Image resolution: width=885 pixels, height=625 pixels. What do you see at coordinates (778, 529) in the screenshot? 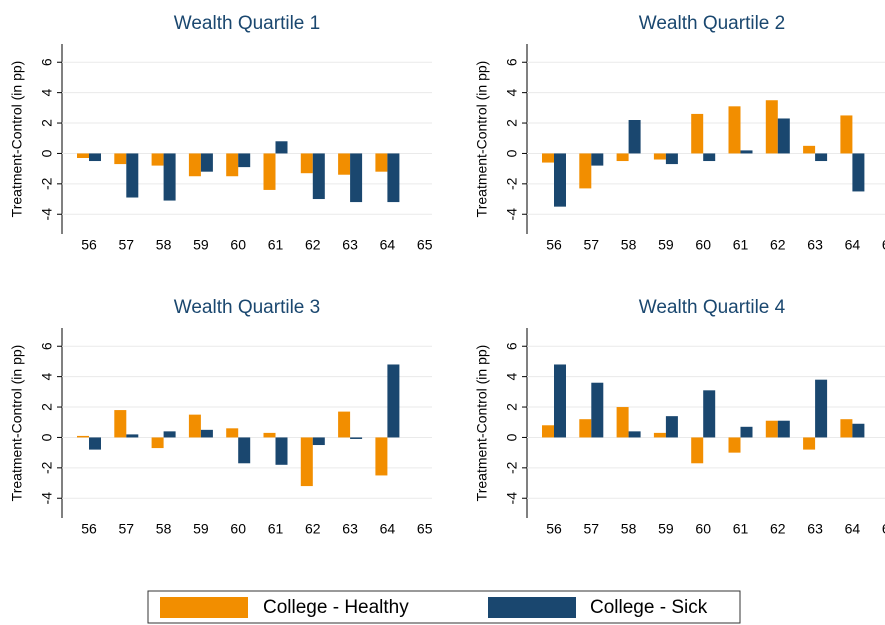
I see `x-tick-label: 62` at bounding box center [778, 529].